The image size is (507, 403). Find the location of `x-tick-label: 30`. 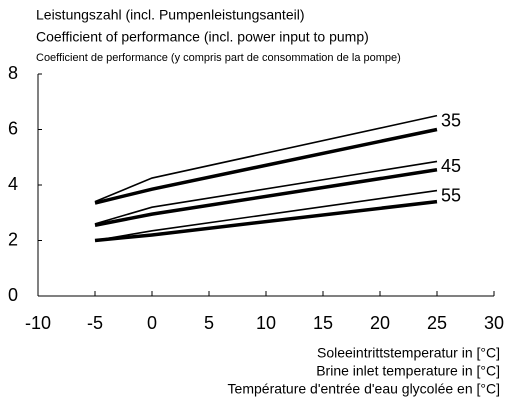

x-tick-label: 30 is located at coordinates (494, 323).